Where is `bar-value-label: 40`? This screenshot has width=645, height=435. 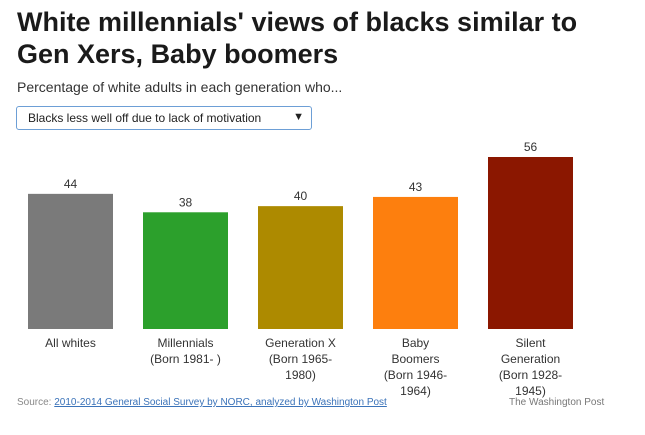
bar-value-label: 40 is located at coordinates (301, 196).